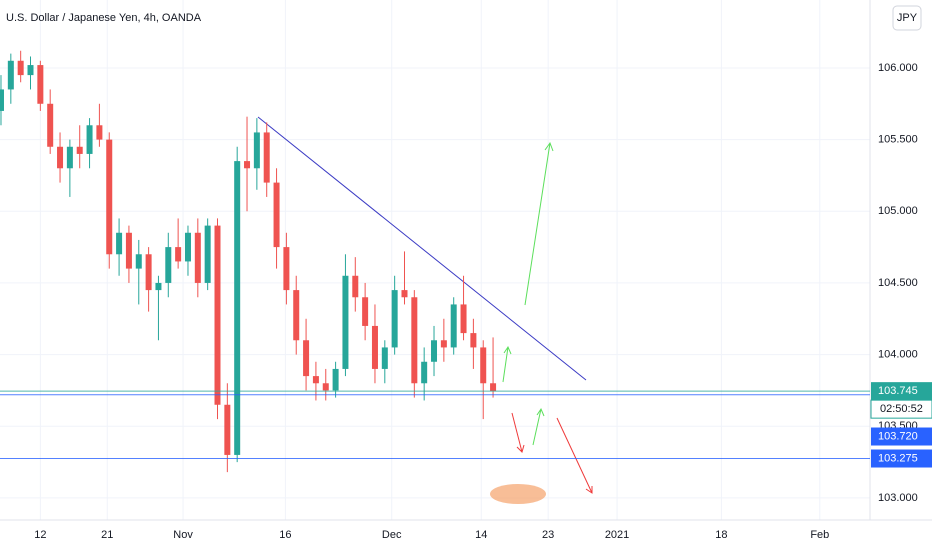  What do you see at coordinates (898, 436) in the screenshot?
I see `price-label: 103.720` at bounding box center [898, 436].